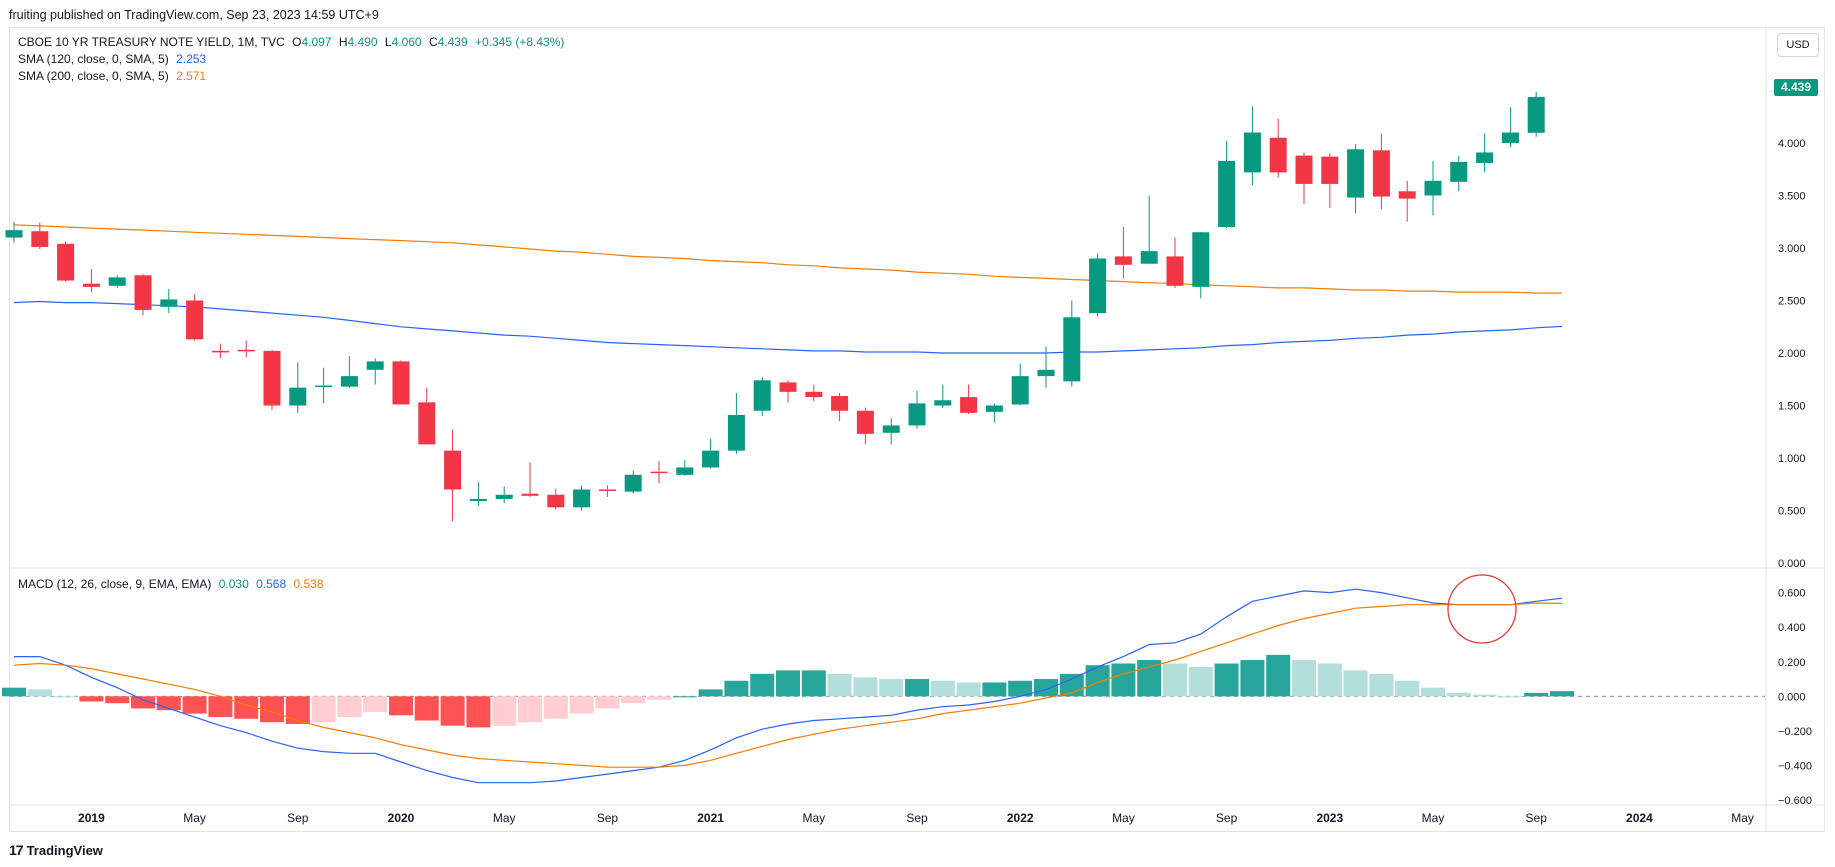 The width and height of the screenshot is (1835, 867). Describe the element at coordinates (401, 818) in the screenshot. I see `time-axis-tick: 2020` at that location.